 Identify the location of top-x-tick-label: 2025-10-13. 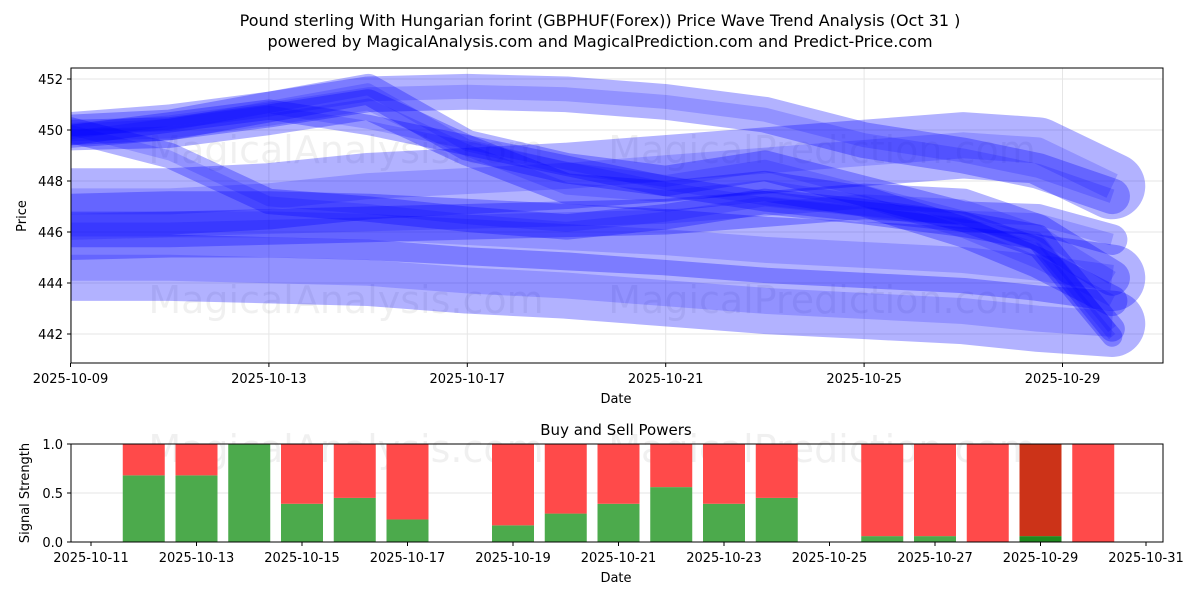
(269, 379).